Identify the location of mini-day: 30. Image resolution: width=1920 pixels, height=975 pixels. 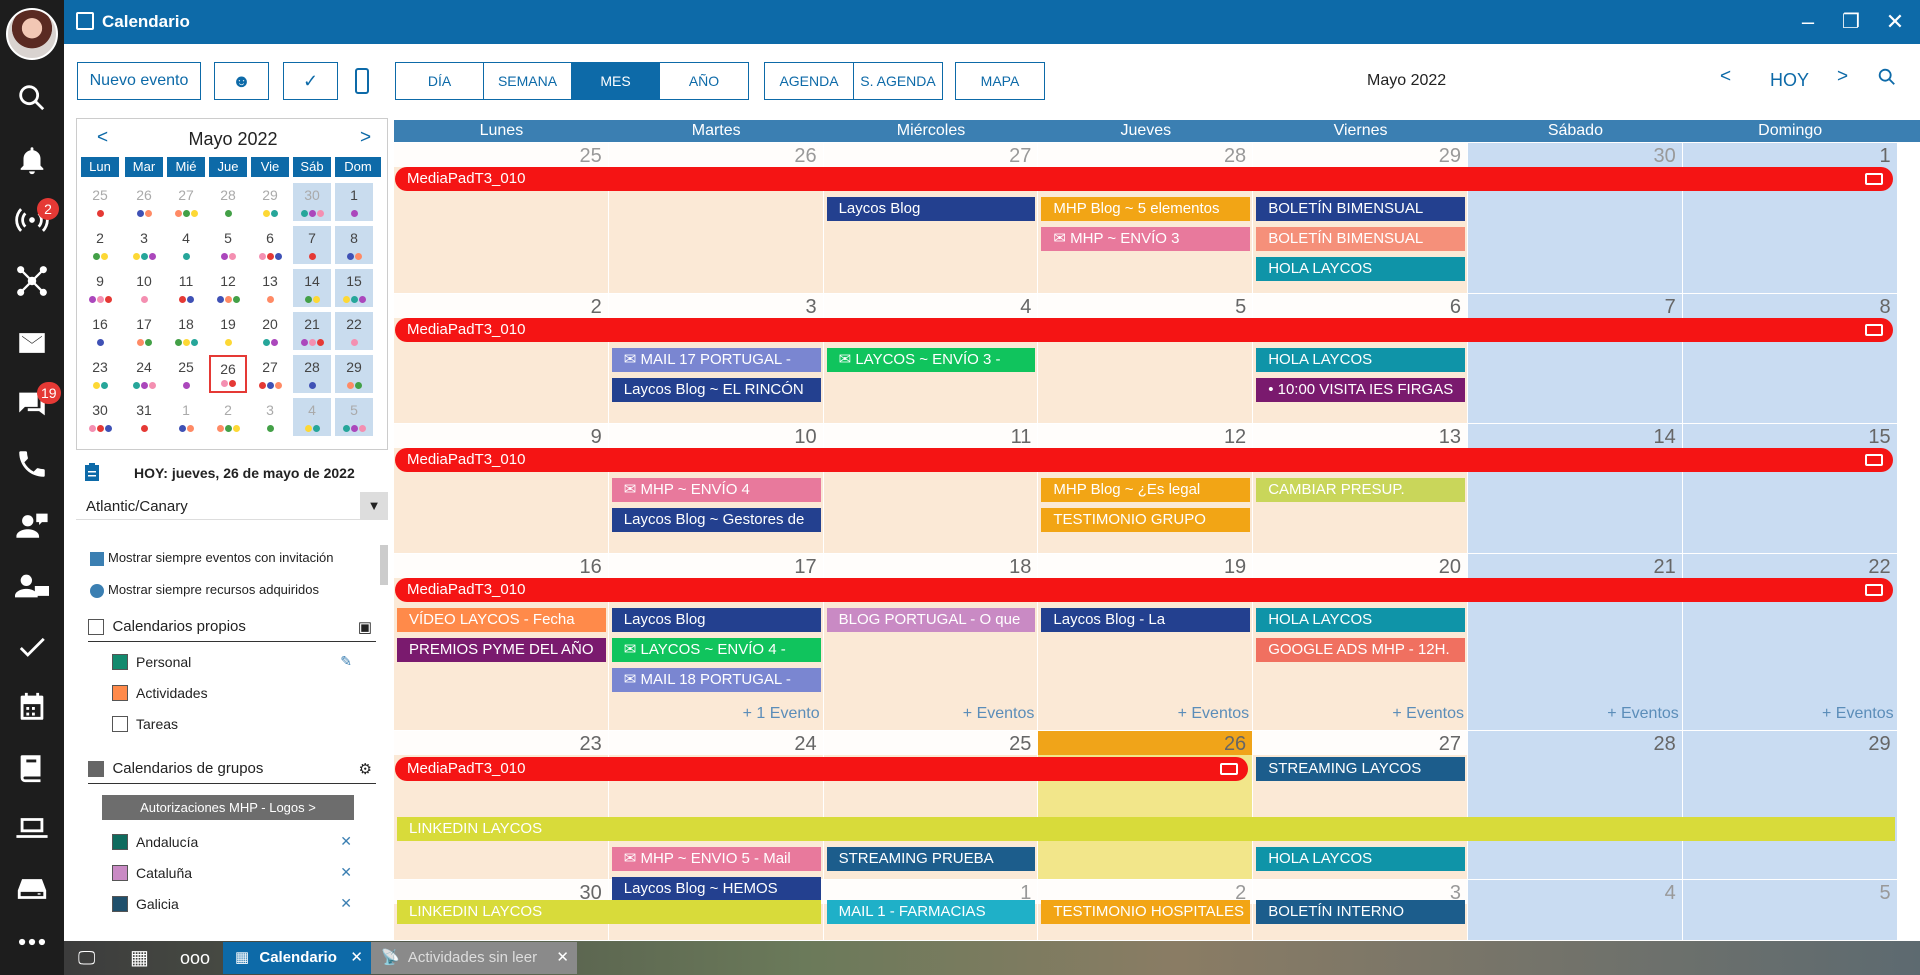
(100, 417).